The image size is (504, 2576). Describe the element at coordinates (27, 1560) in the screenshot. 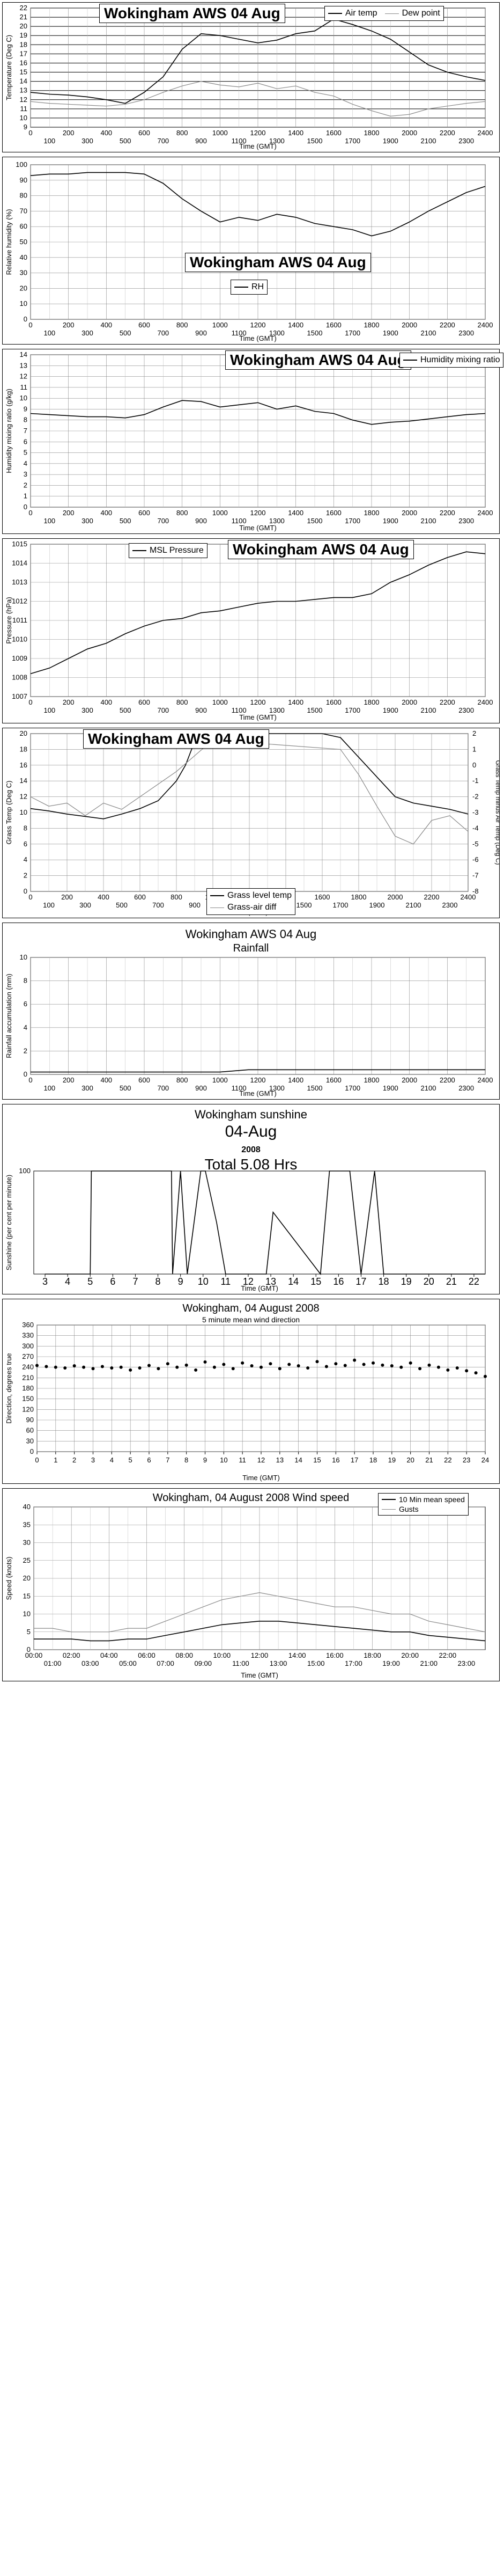

I see `y-tick-label: 25` at that location.